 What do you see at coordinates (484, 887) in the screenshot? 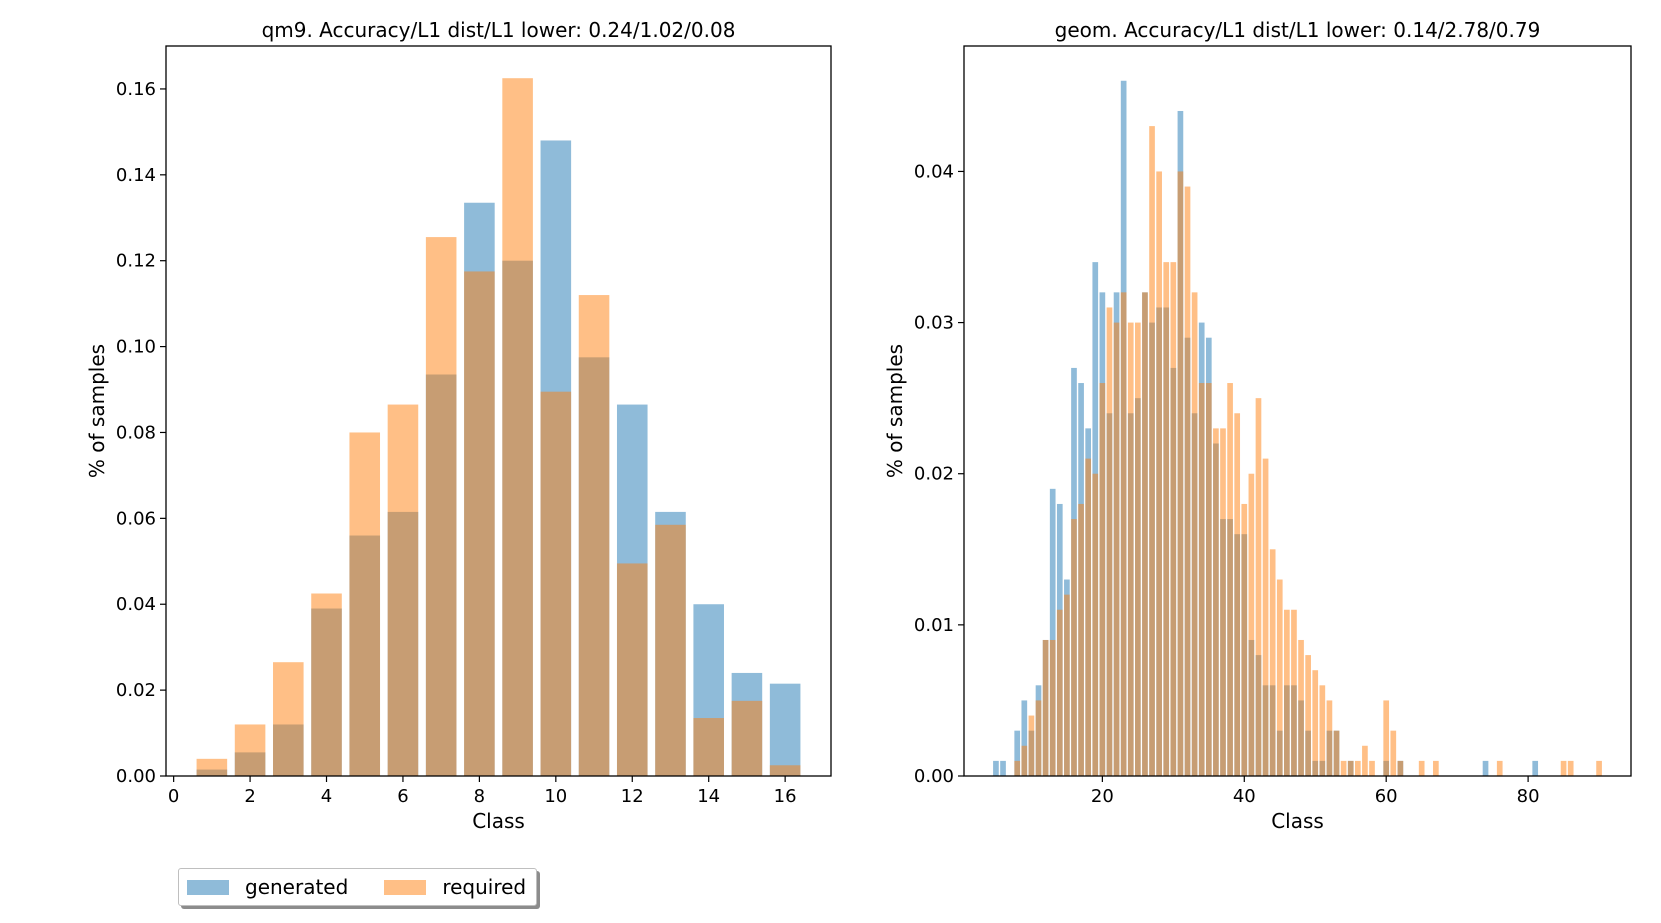
I see `legend-label-required: required` at bounding box center [484, 887].